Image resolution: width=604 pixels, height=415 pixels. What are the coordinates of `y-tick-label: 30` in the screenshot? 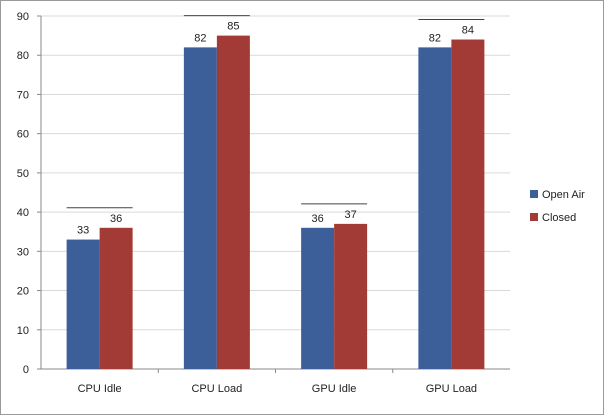 It's located at (23, 252).